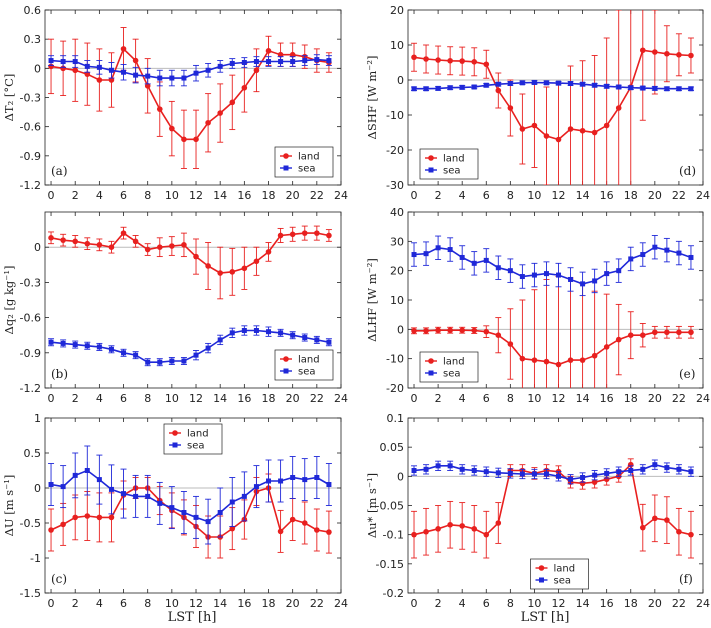  Describe the element at coordinates (196, 398) in the screenshot. I see `x-tick-label: 12` at that location.